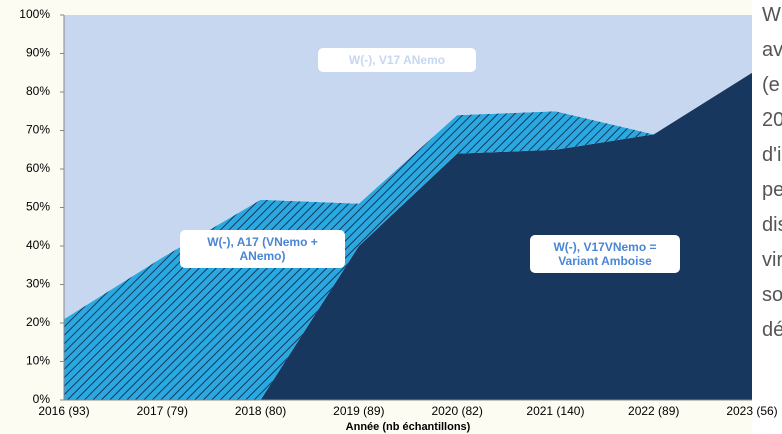  I want to click on y-tick-label: 0%, so click(42, 399).